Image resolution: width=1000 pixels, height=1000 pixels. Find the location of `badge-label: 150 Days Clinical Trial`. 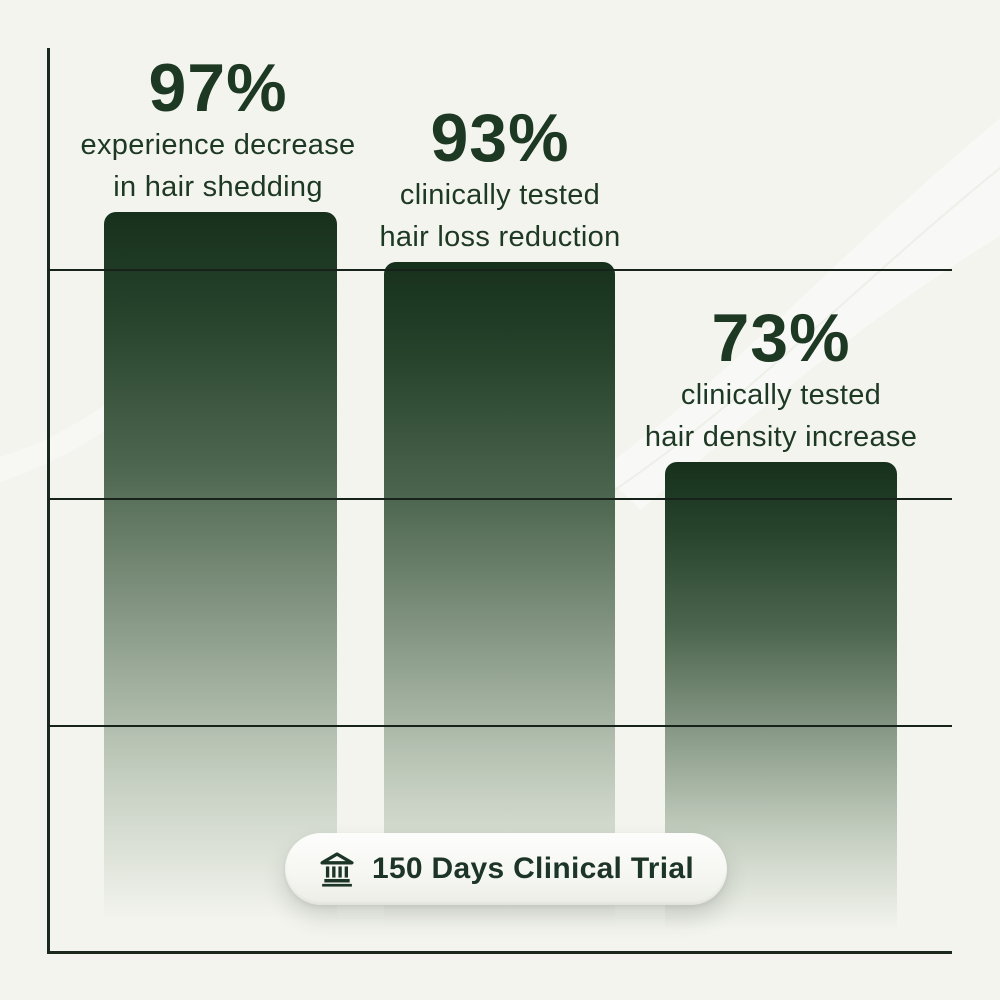

badge-label: 150 Days Clinical Trial is located at coordinates (533, 868).